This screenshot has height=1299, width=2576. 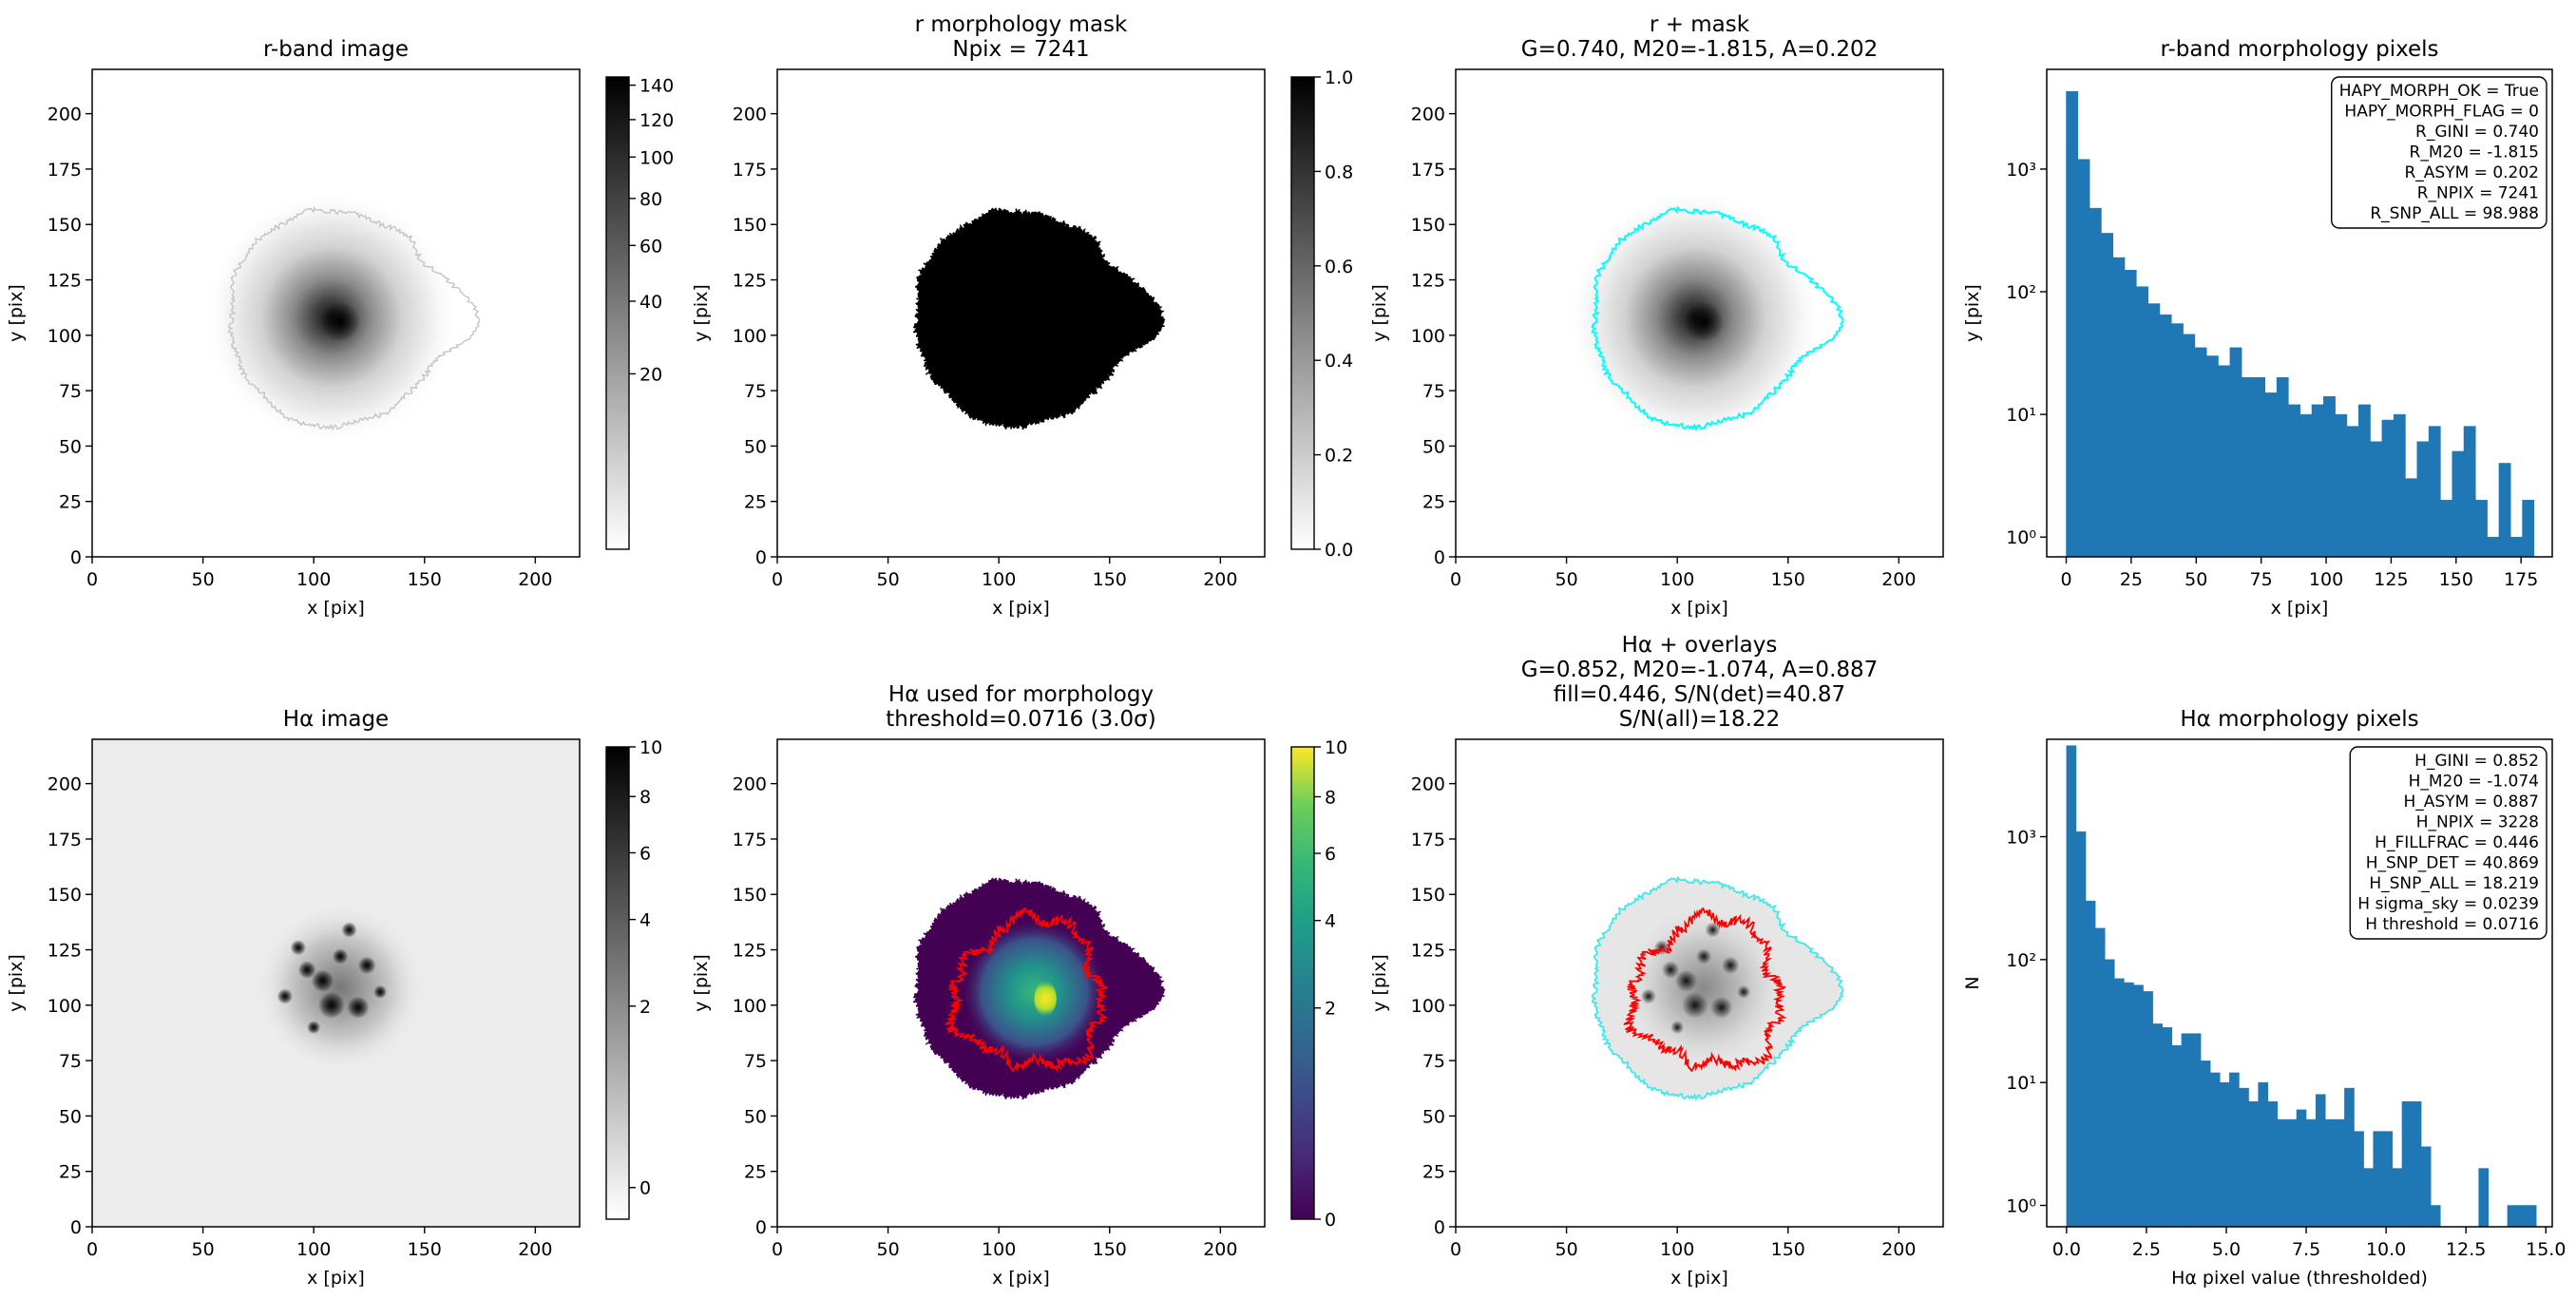 I want to click on y-axis-label: N, so click(x=1972, y=983).